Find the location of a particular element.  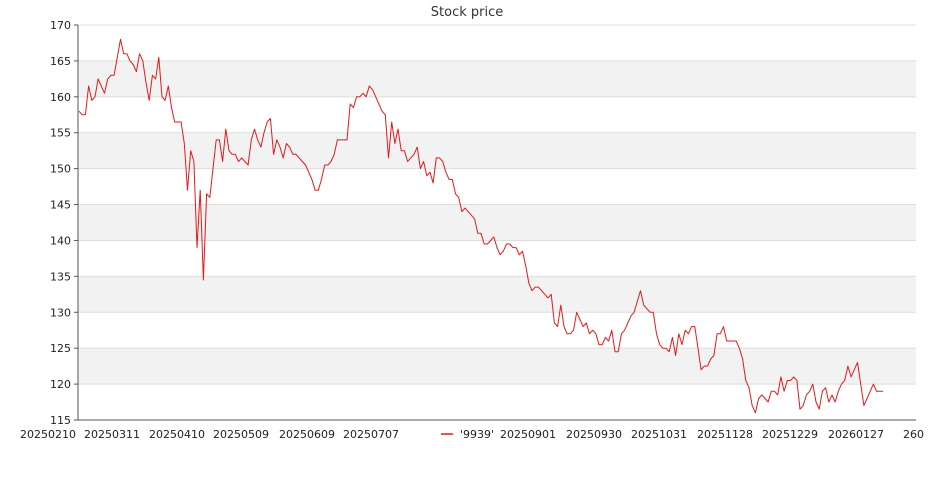

x-tick-label: 20250210 is located at coordinates (48, 434).